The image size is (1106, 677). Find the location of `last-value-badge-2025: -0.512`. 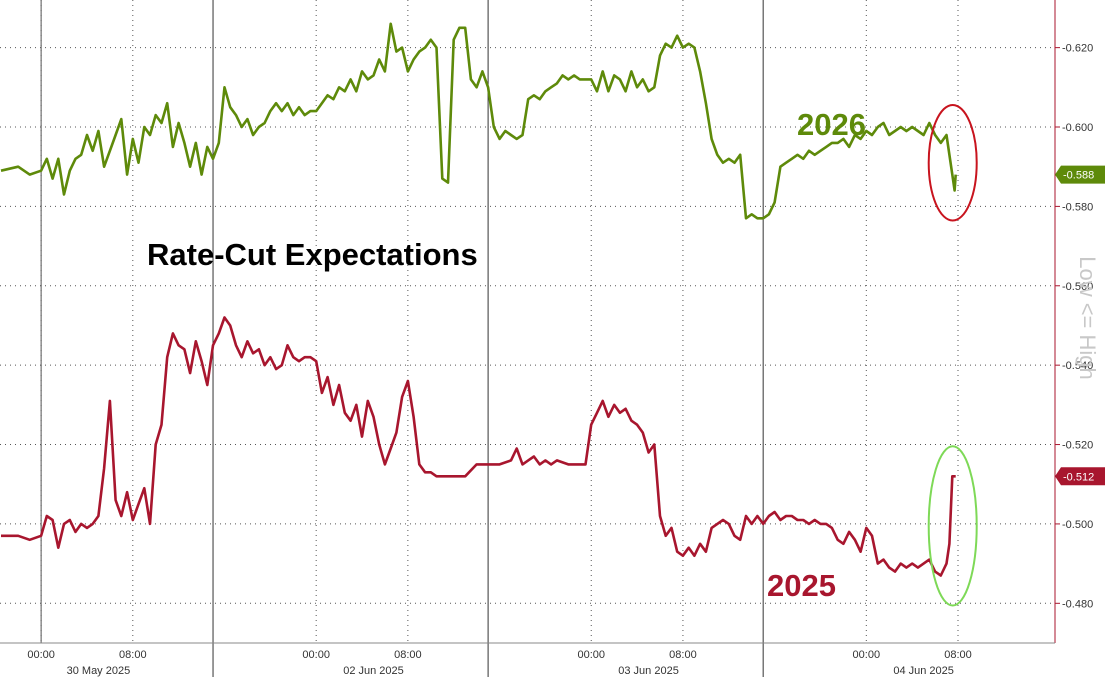

last-value-badge-2025: -0.512 is located at coordinates (1080, 476).